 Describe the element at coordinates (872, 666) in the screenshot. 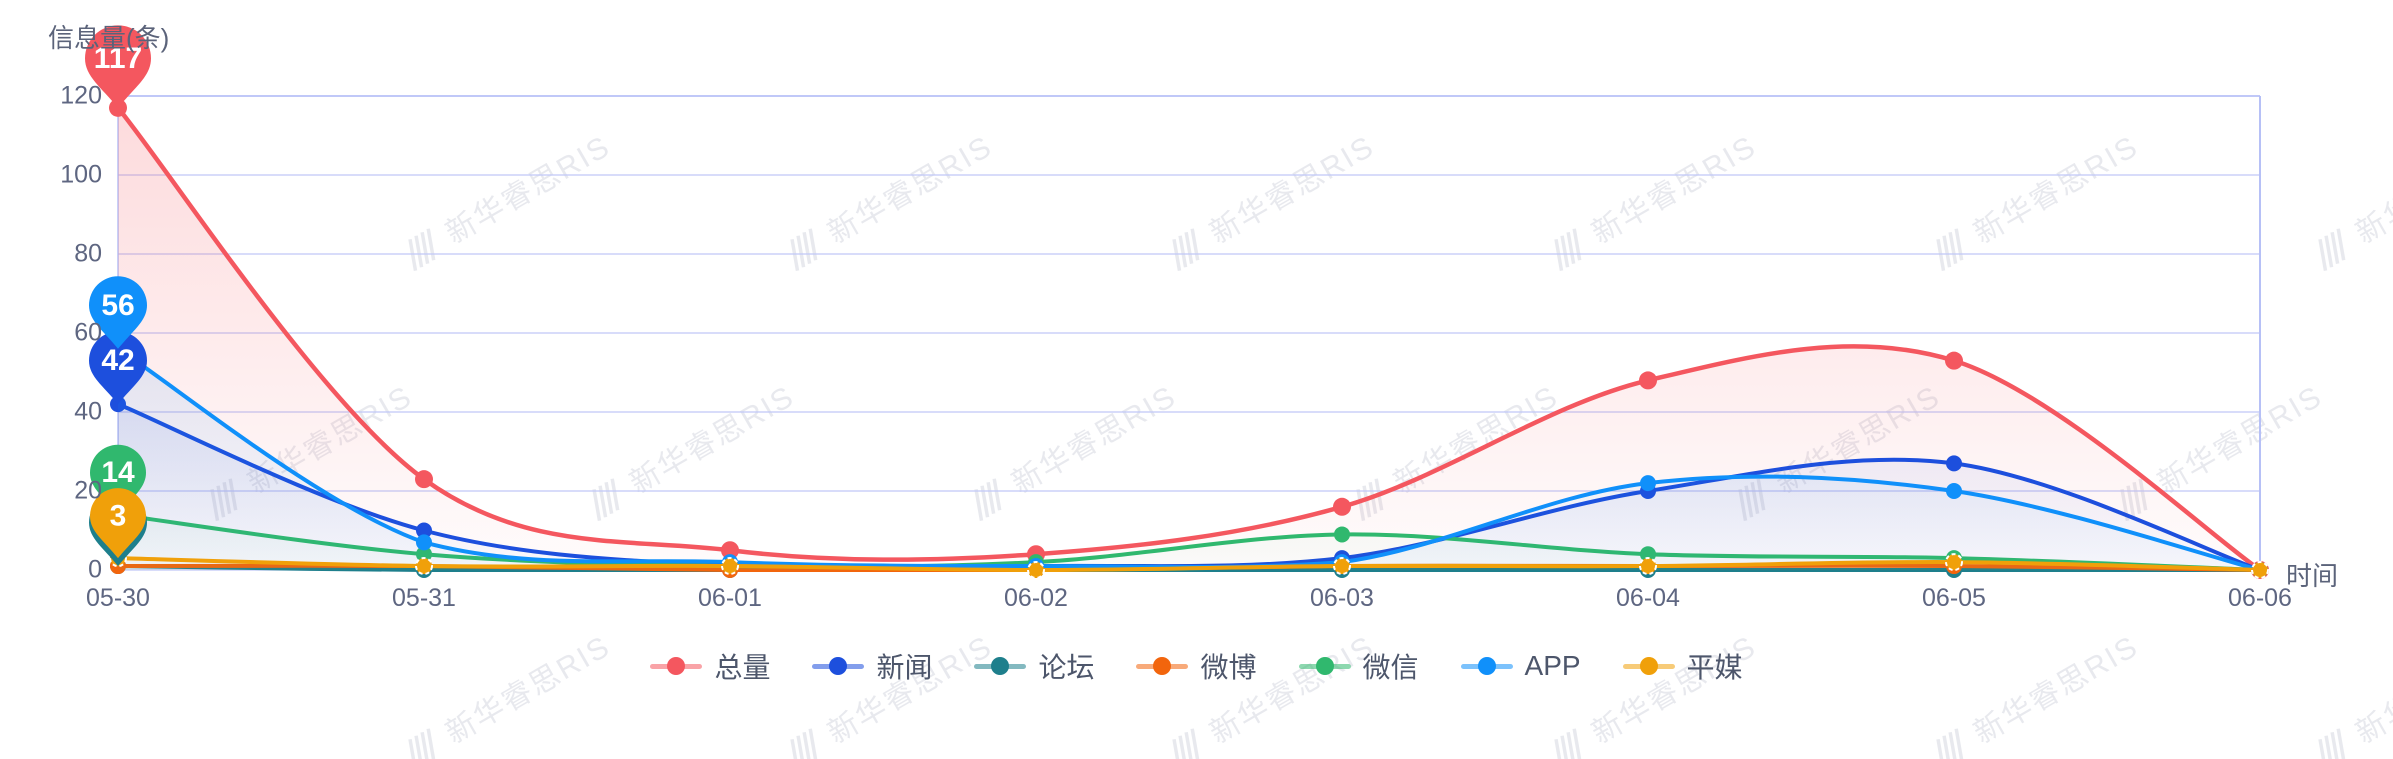

I see `legend-item-新闻: 新闻` at that location.